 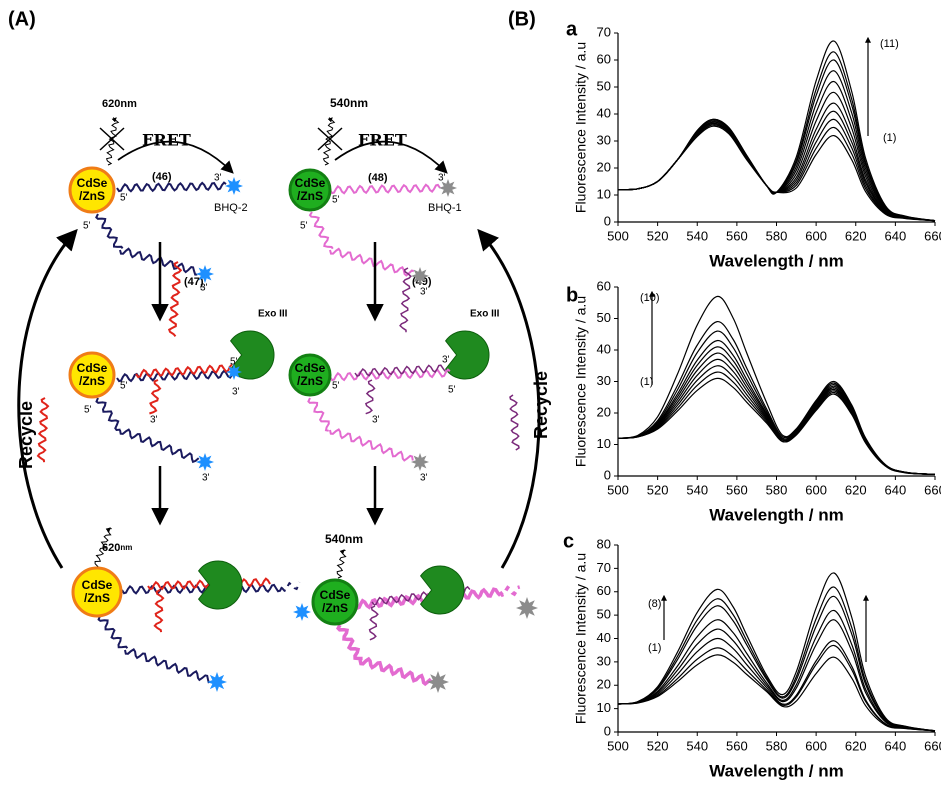 What do you see at coordinates (445, 208) in the screenshot?
I see `quencher-label: BHQ-1` at bounding box center [445, 208].